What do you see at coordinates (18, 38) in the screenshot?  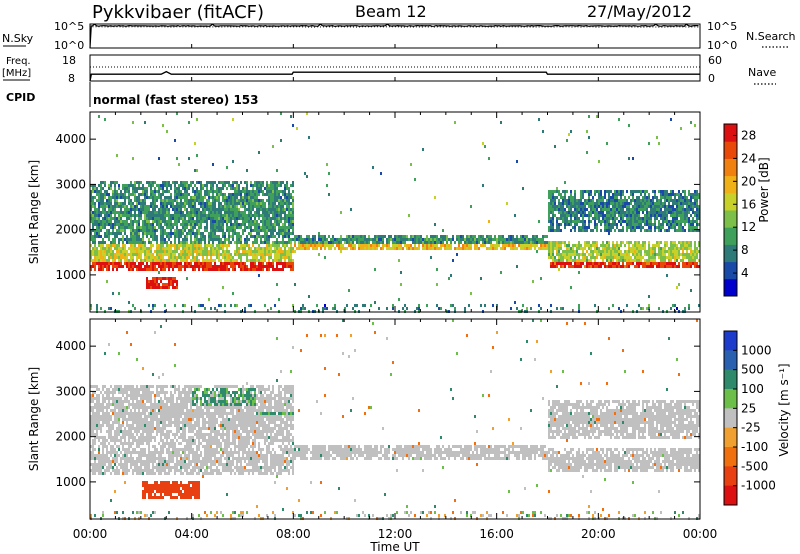 I see `nsky-label: N.Sky` at bounding box center [18, 38].